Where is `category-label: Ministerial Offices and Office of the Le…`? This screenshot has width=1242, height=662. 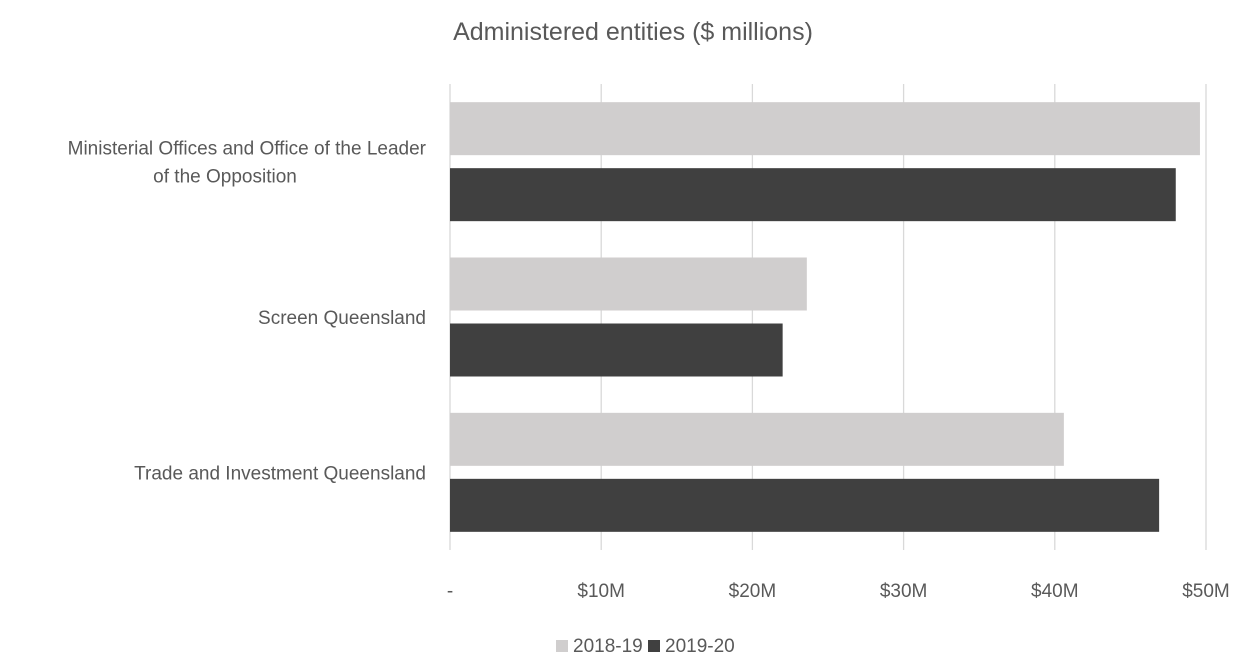
category-label: Ministerial Offices and Office of the Le… is located at coordinates (247, 149).